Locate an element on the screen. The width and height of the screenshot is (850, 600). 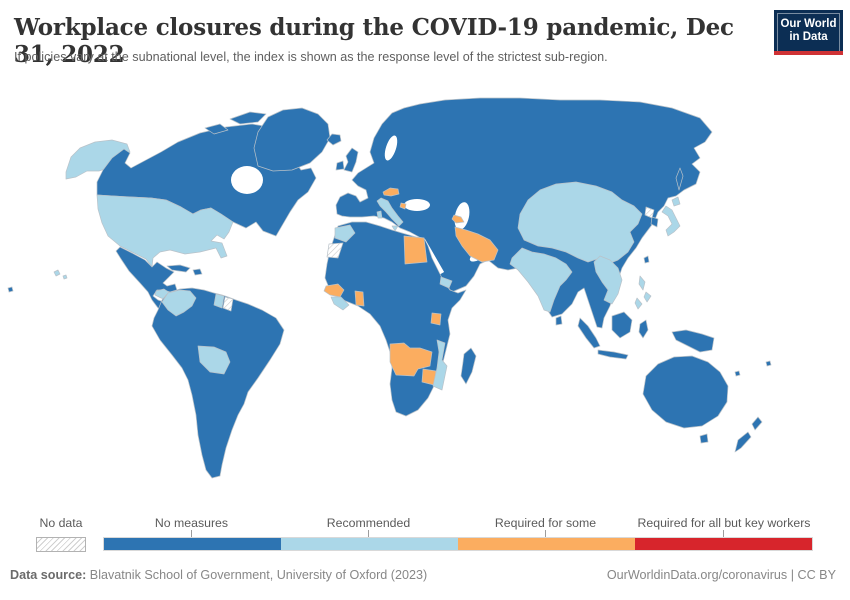
country-bolivia is located at coordinates (214, 360).